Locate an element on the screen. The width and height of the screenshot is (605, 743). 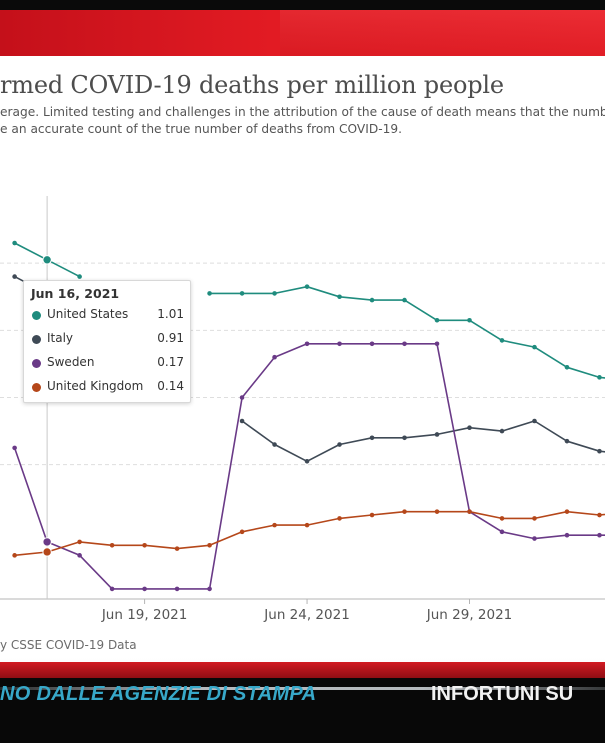
ticker-separator-line is located at coordinates (302, 688).